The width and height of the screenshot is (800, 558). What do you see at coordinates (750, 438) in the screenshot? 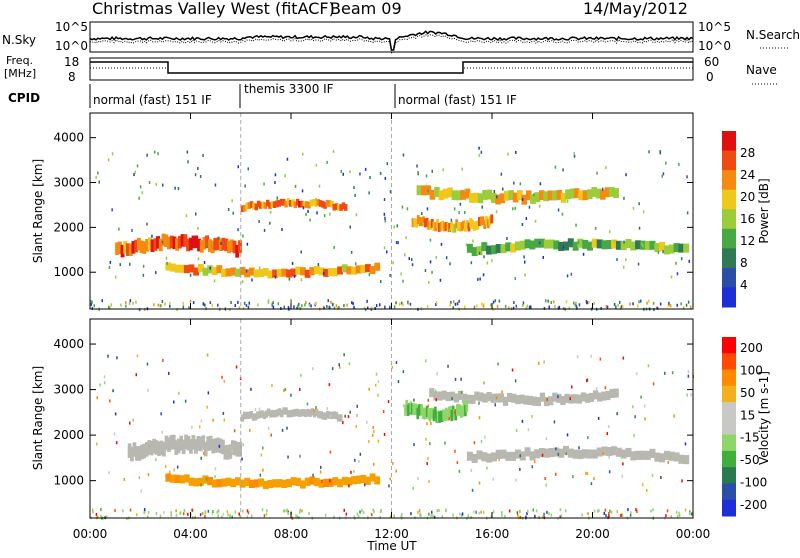
I see `velocity-colorbar-tick: -15` at bounding box center [750, 438].